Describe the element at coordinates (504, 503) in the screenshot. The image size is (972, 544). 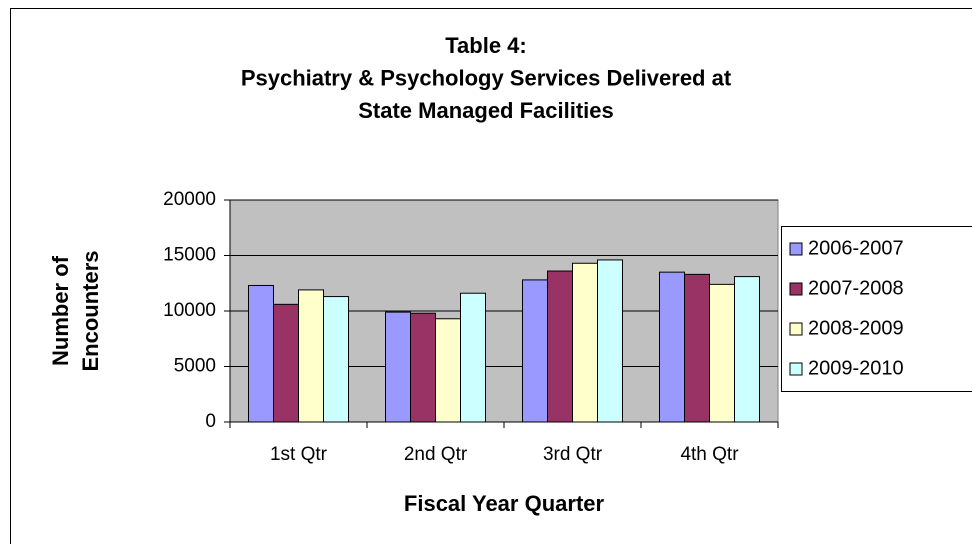
I see `x-axis-label: Fiscal Year Quarter` at that location.